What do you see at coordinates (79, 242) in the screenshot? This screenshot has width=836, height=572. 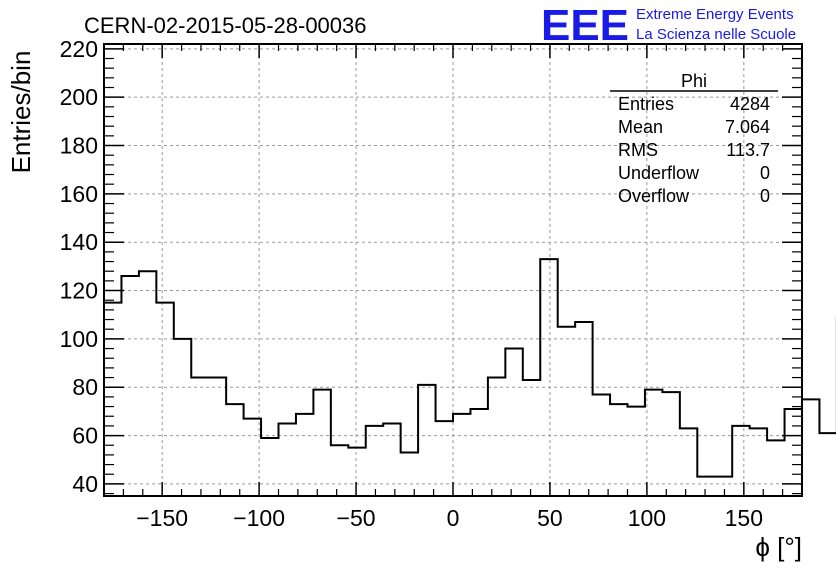 I see `y-tick-label: 140` at bounding box center [79, 242].